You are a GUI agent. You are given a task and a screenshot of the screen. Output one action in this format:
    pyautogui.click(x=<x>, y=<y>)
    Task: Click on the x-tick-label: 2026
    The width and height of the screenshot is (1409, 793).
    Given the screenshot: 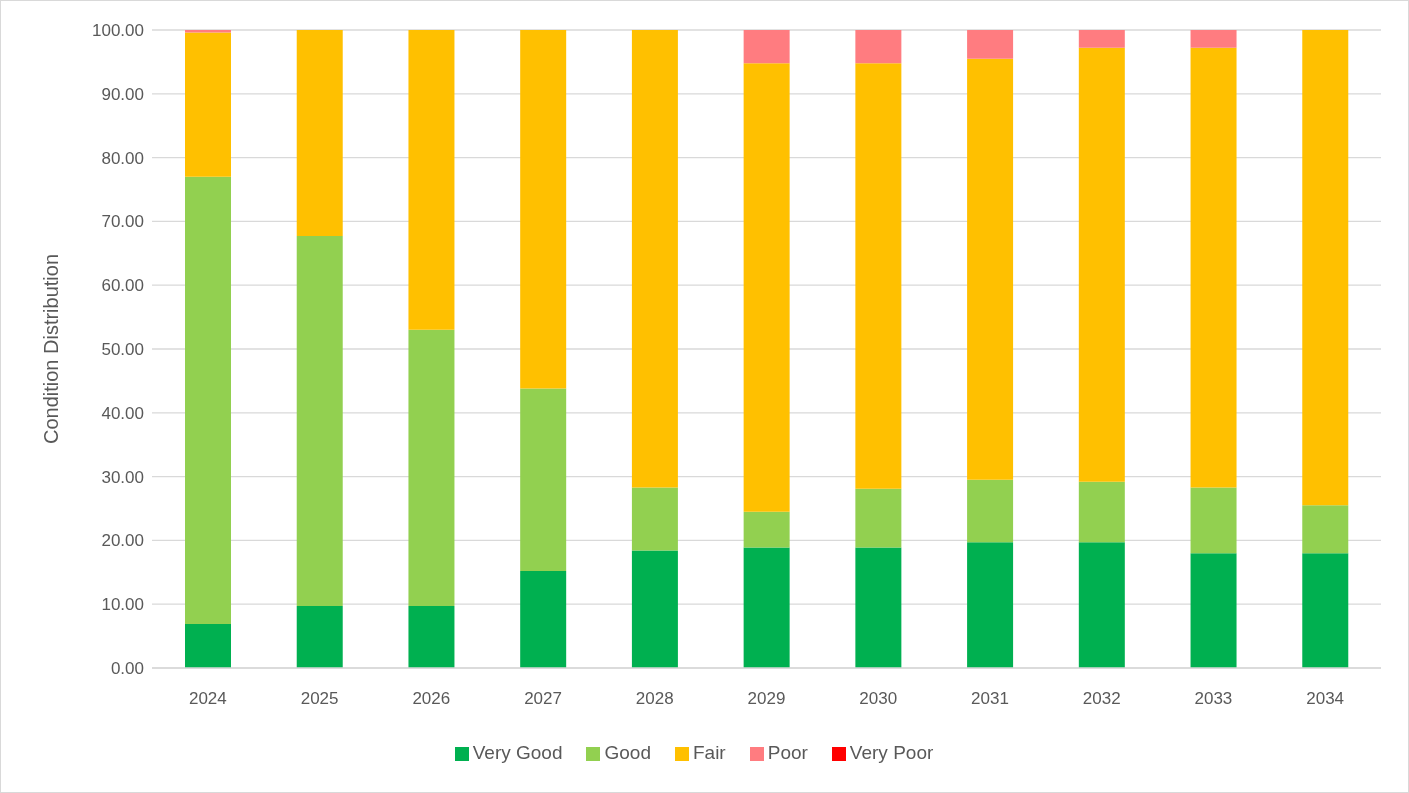 What is the action you would take?
    pyautogui.click(x=431, y=699)
    